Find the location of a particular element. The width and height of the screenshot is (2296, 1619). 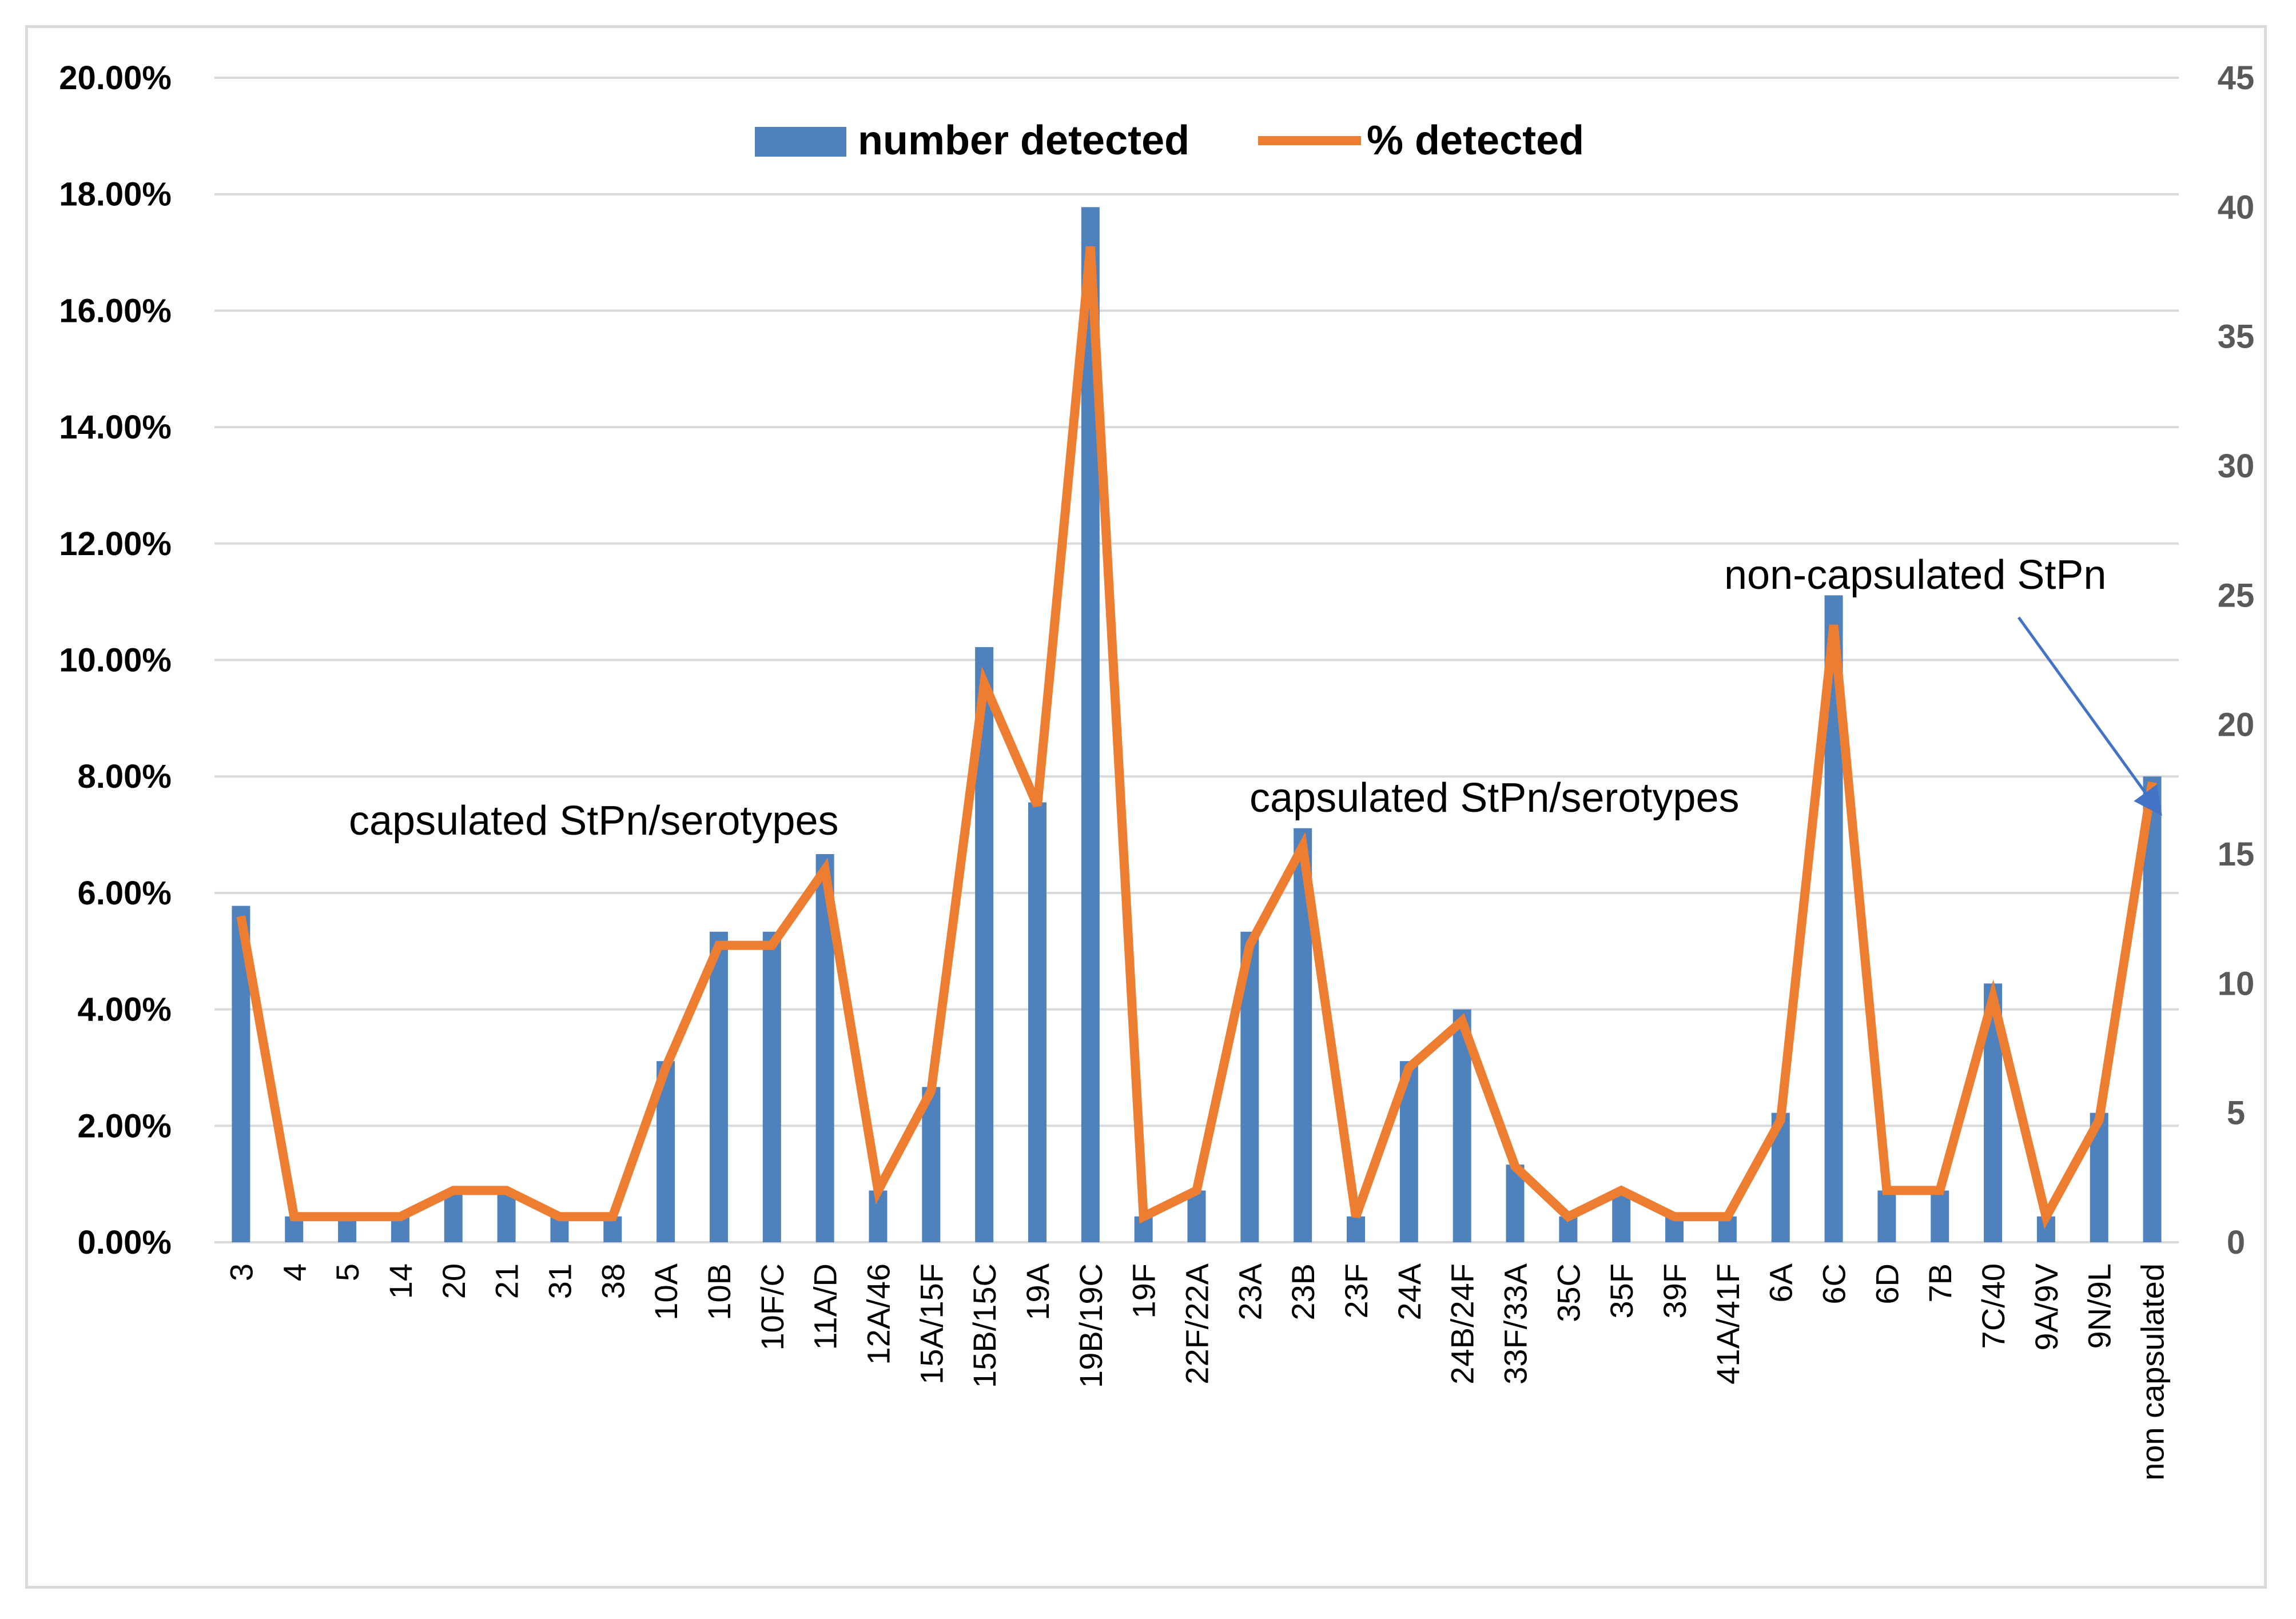

annotation-capsulated-right: capsulated StPn/serotypes is located at coordinates (1495, 798).